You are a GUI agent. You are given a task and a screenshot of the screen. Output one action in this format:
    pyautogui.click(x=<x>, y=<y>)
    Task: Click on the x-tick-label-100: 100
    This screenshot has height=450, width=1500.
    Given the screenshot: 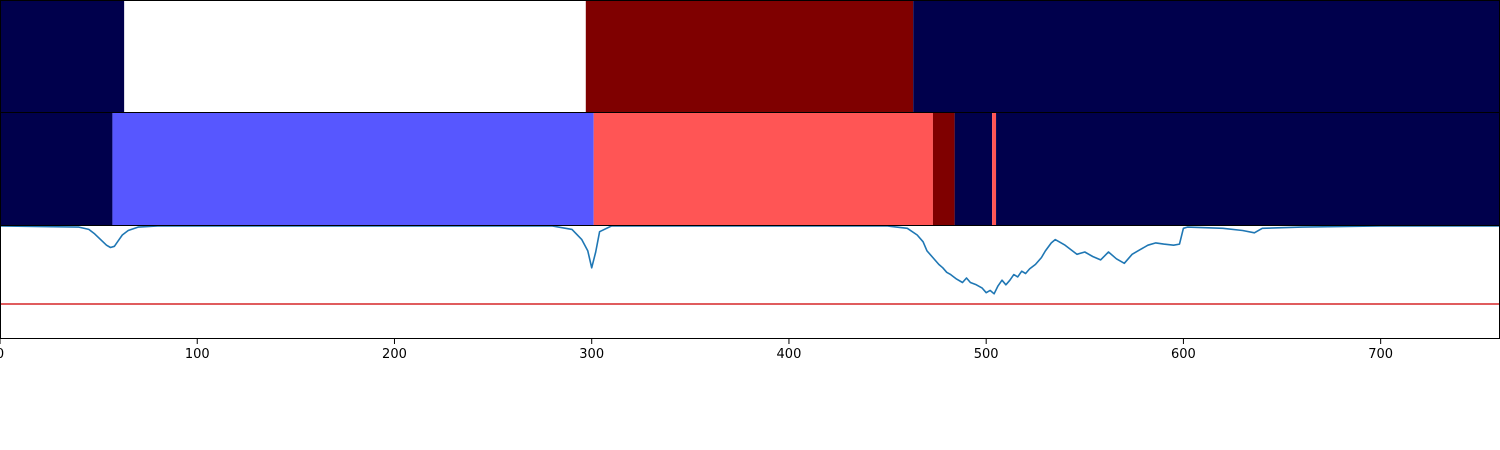 What is the action you would take?
    pyautogui.click(x=197, y=354)
    